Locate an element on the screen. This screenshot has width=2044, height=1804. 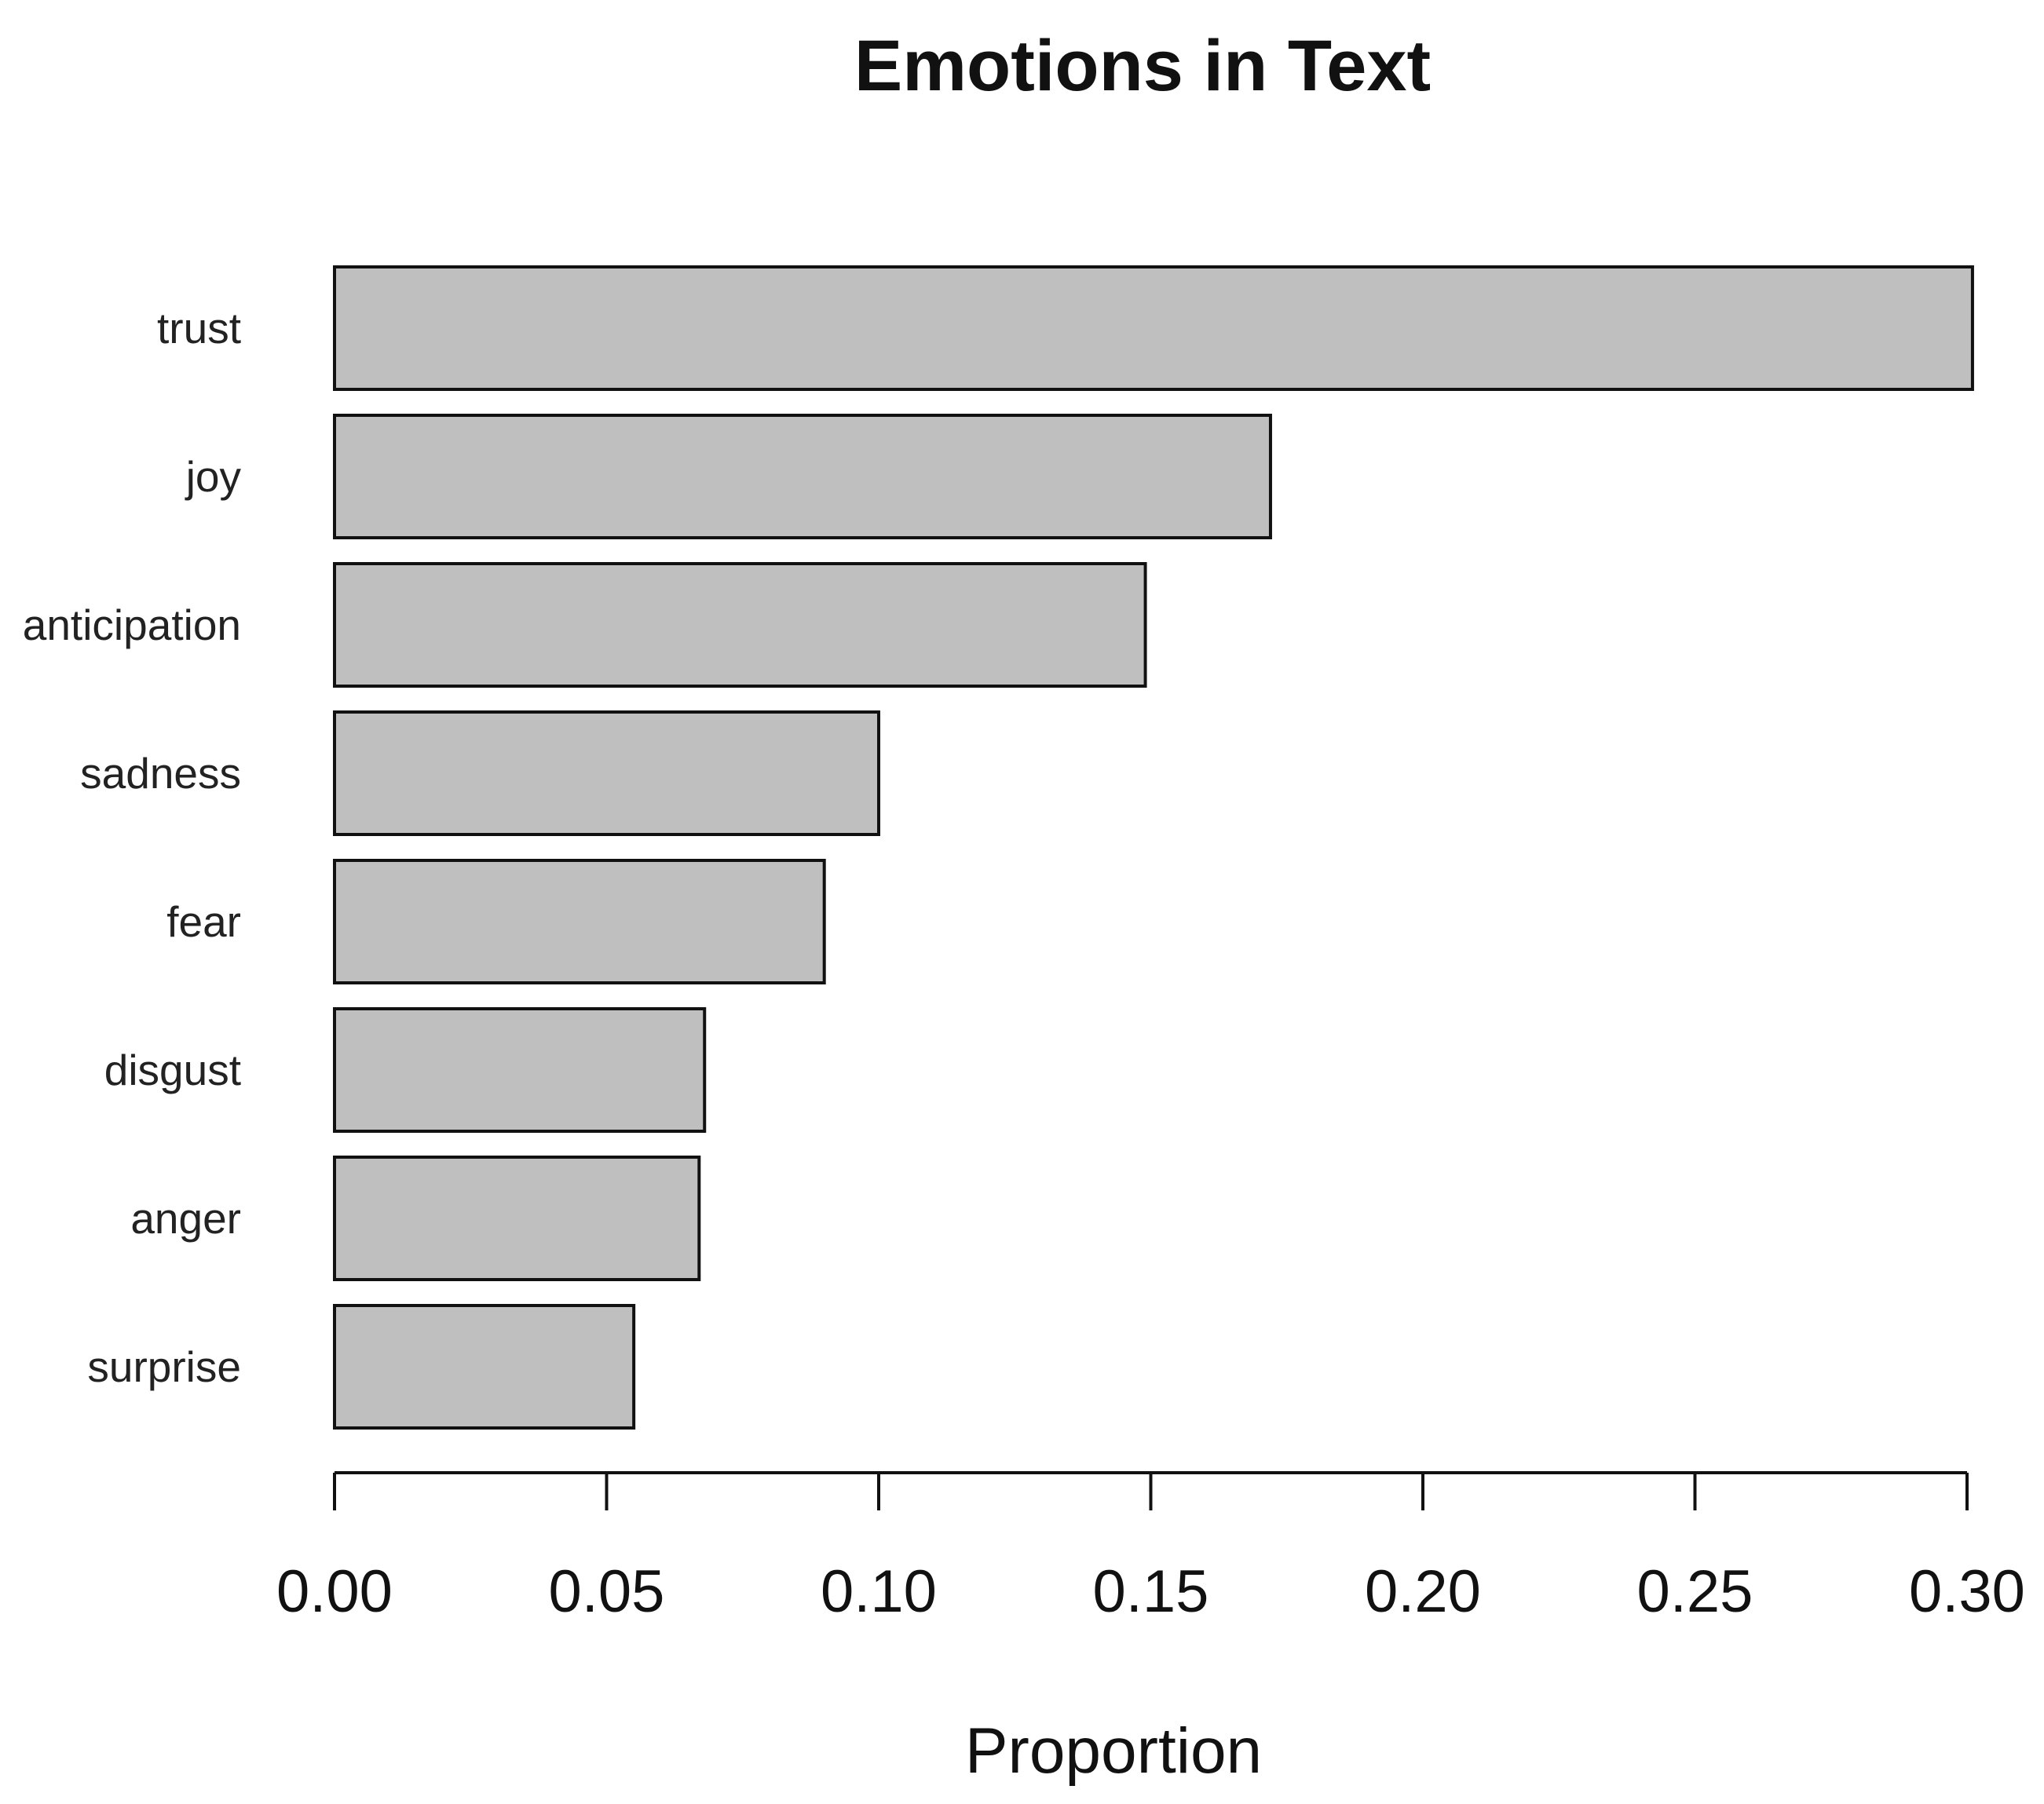
bar-surprise is located at coordinates (484, 1367).